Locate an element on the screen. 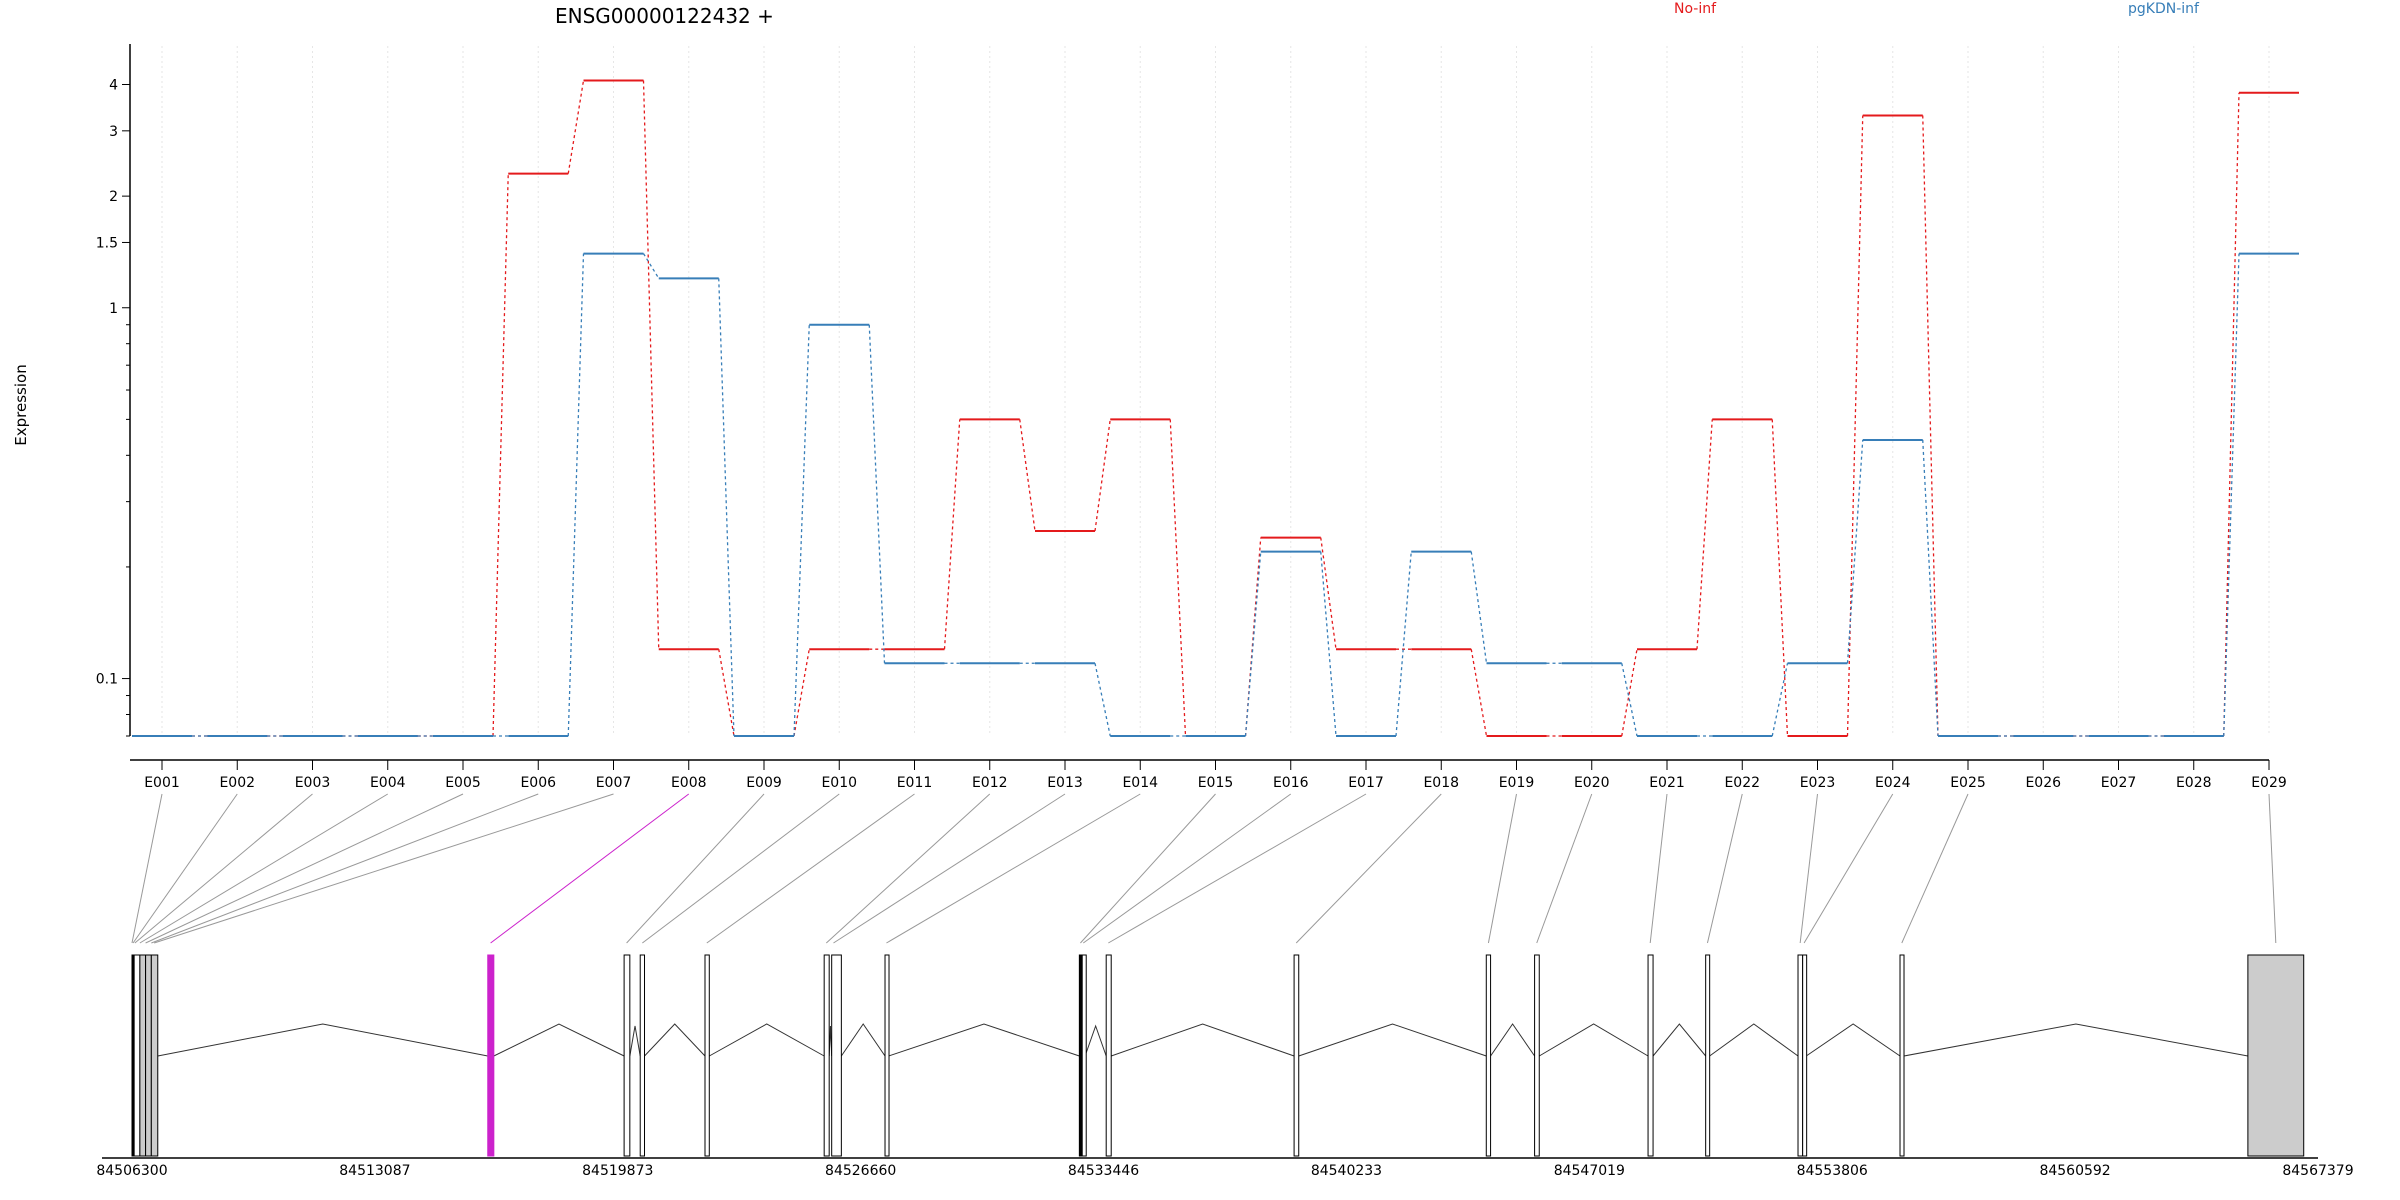 The height and width of the screenshot is (1200, 2400). y-tick-label: 4 is located at coordinates (113, 86).